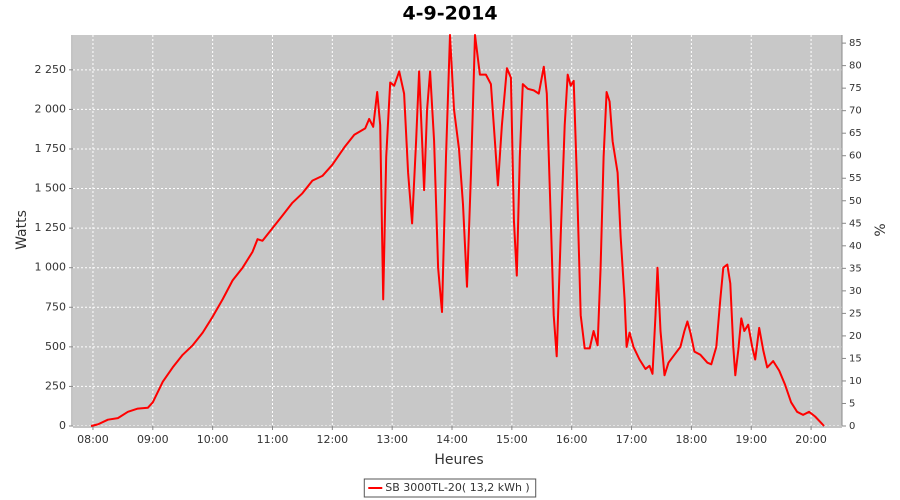 The width and height of the screenshot is (900, 500). What do you see at coordinates (855, 201) in the screenshot?
I see `y2-tick-label: 50` at bounding box center [855, 201].